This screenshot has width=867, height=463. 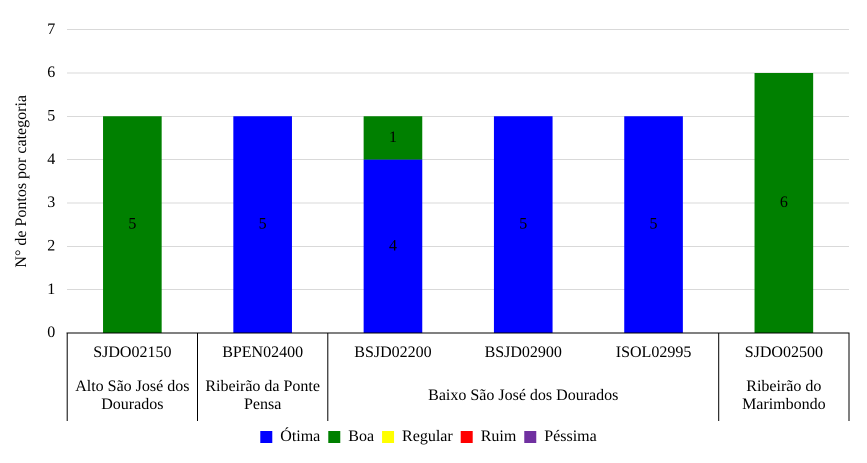 I want to click on x-tick-label: ISOL02995, so click(x=654, y=352).